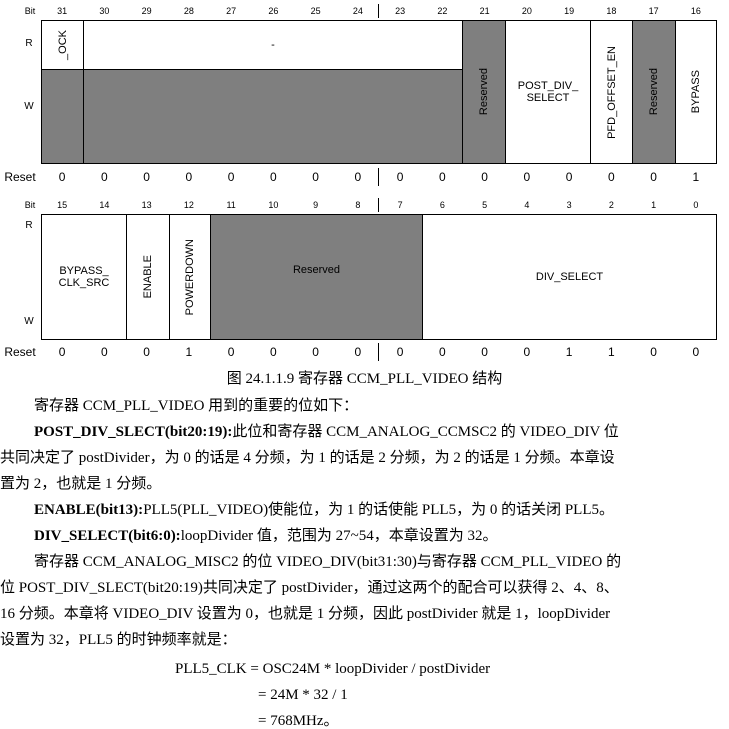 The image size is (729, 729). What do you see at coordinates (611, 92) in the screenshot?
I see `field-pfd-offset-en: PFD_OFFSET_EN` at bounding box center [611, 92].